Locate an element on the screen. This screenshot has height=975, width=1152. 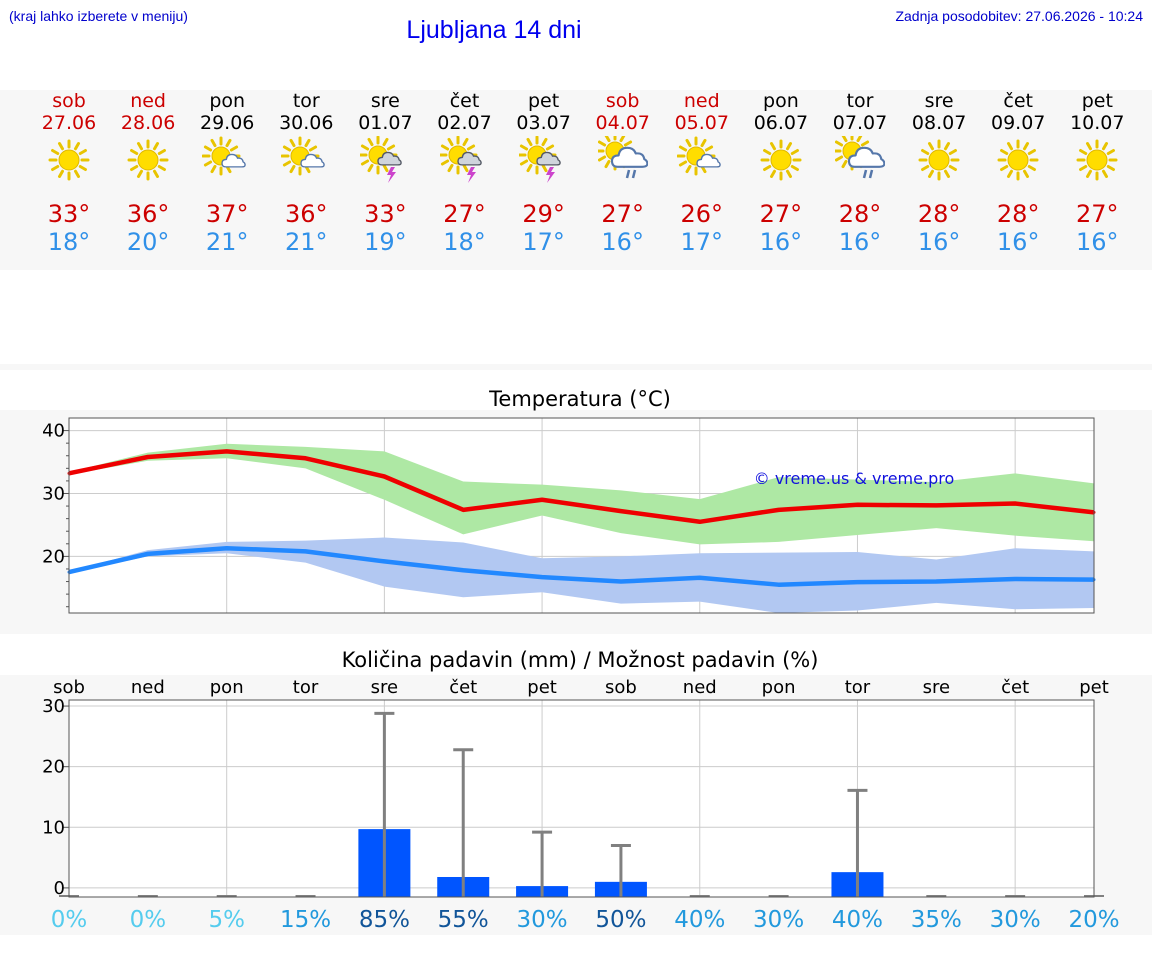
day-forecast: sob 04.07 27° 16° is located at coordinates (623, 180).